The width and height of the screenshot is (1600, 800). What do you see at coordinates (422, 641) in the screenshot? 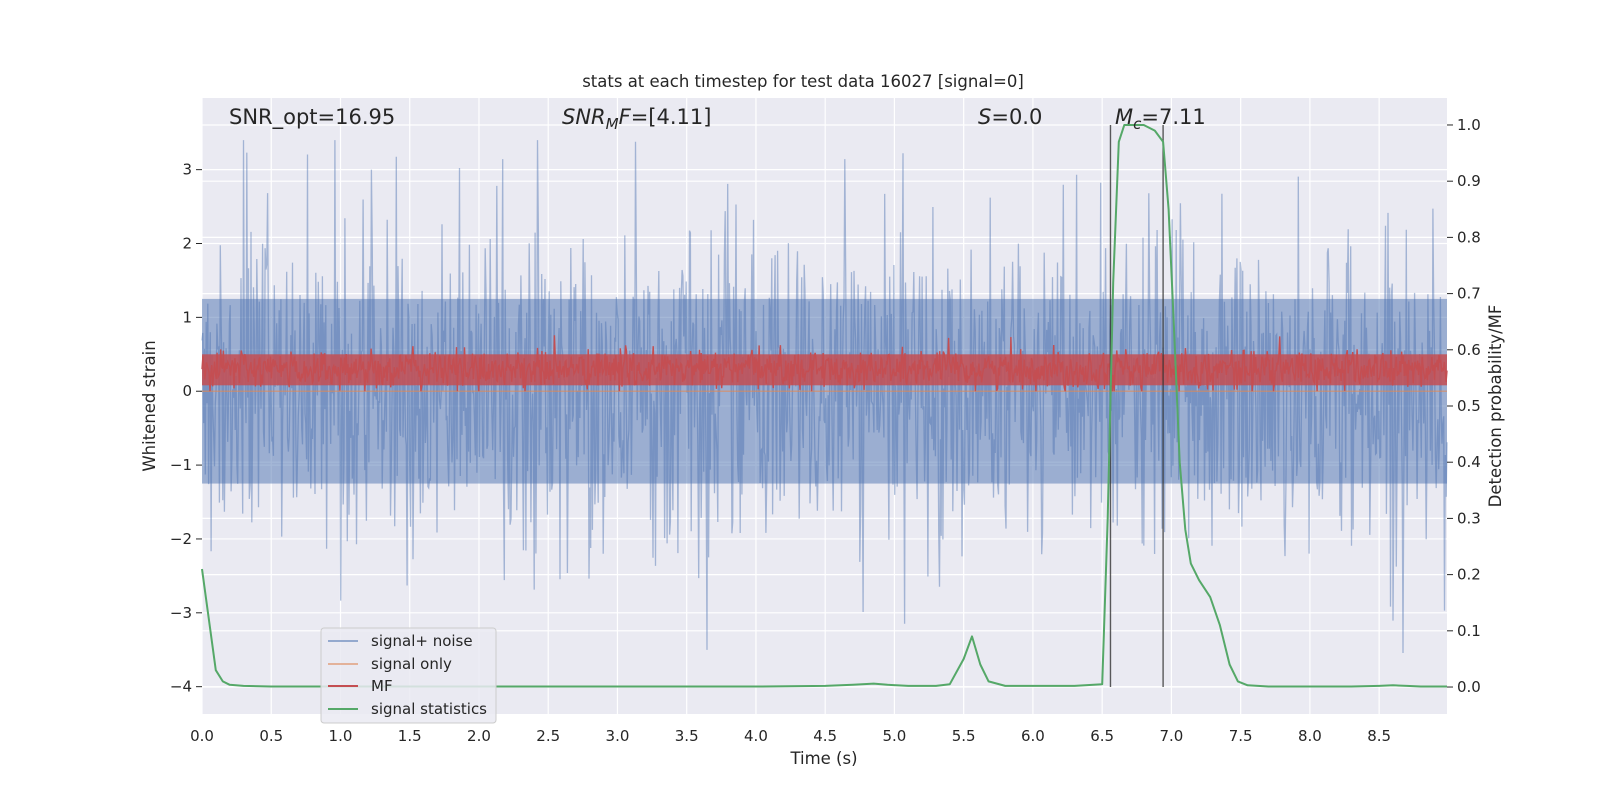
I see `legend-label-signal-noise: signal+ noise` at bounding box center [422, 641].